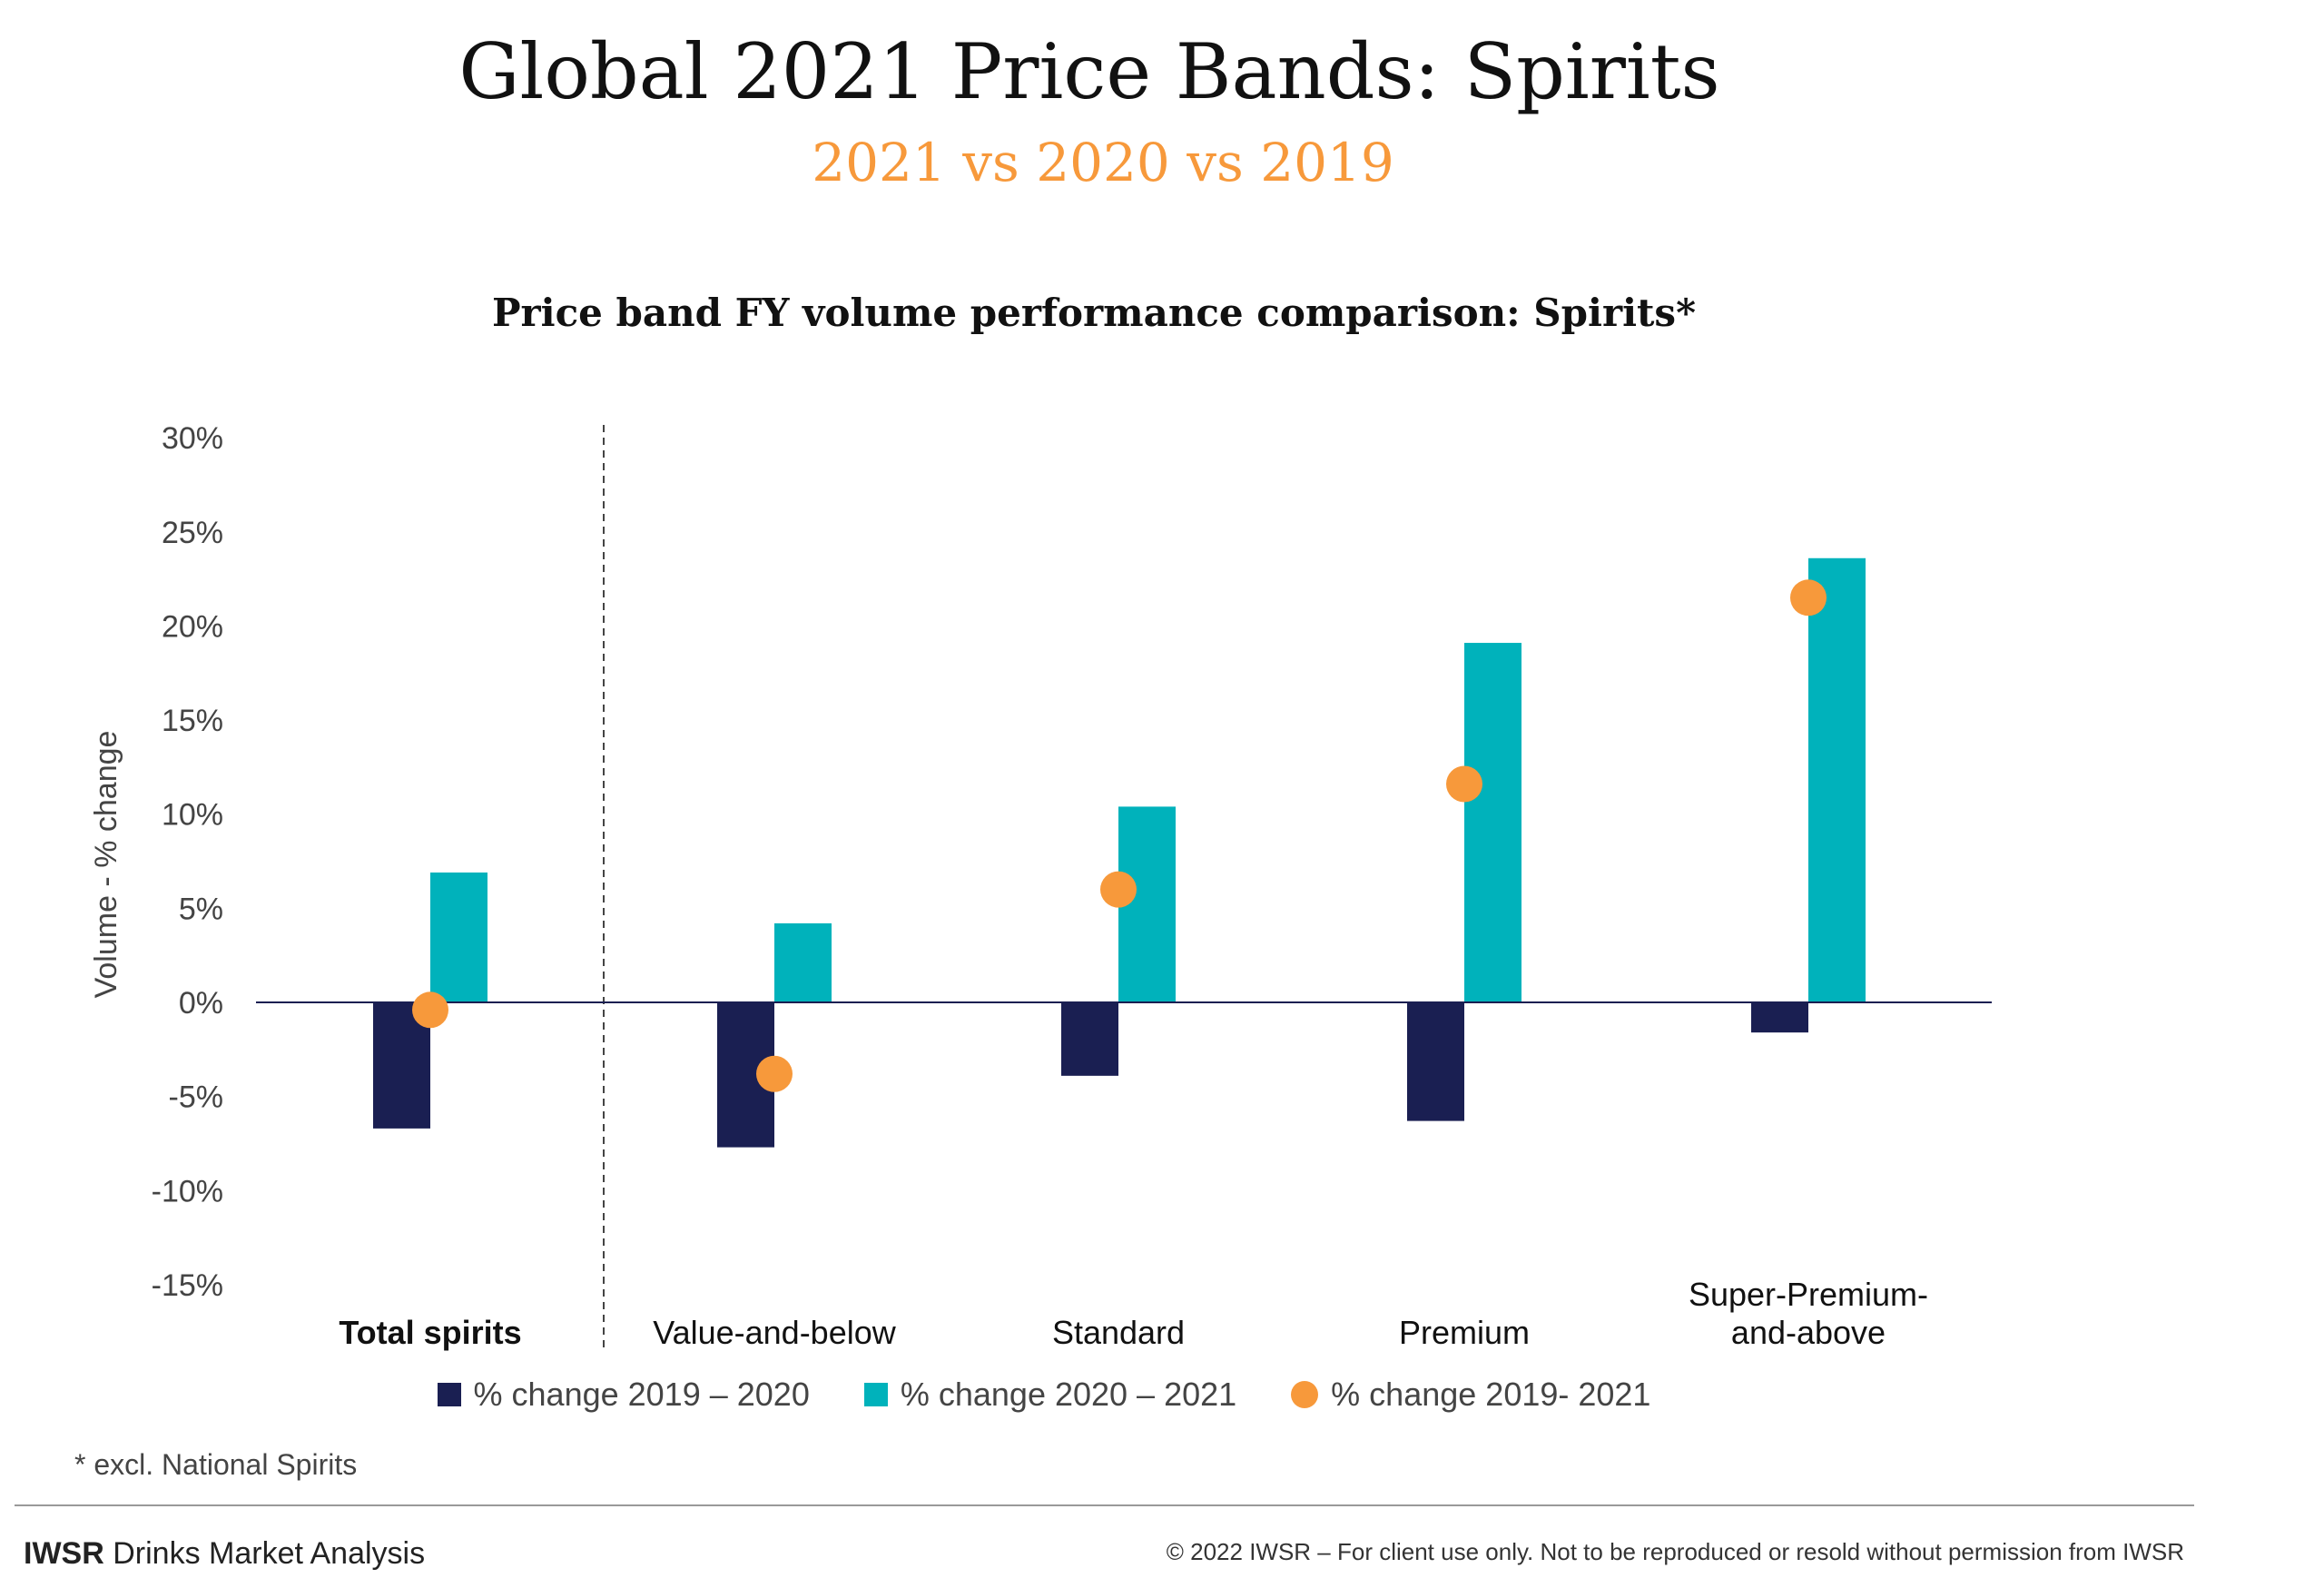 This screenshot has width=2324, height=1588. What do you see at coordinates (187, 1191) in the screenshot?
I see `y-tick-label: -10%` at bounding box center [187, 1191].